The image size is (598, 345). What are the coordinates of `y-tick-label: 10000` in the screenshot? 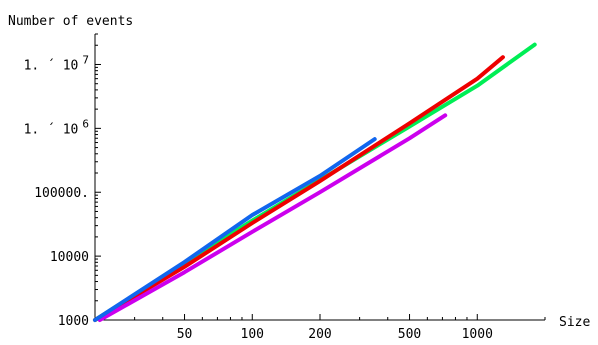 It's located at (69, 257).